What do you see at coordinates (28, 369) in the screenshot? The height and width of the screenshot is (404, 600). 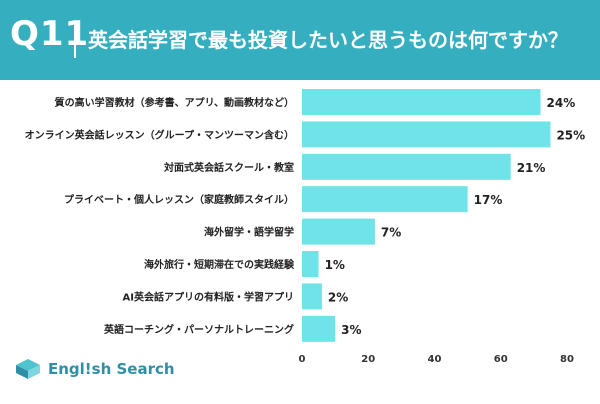 I see `book-icon` at bounding box center [28, 369].